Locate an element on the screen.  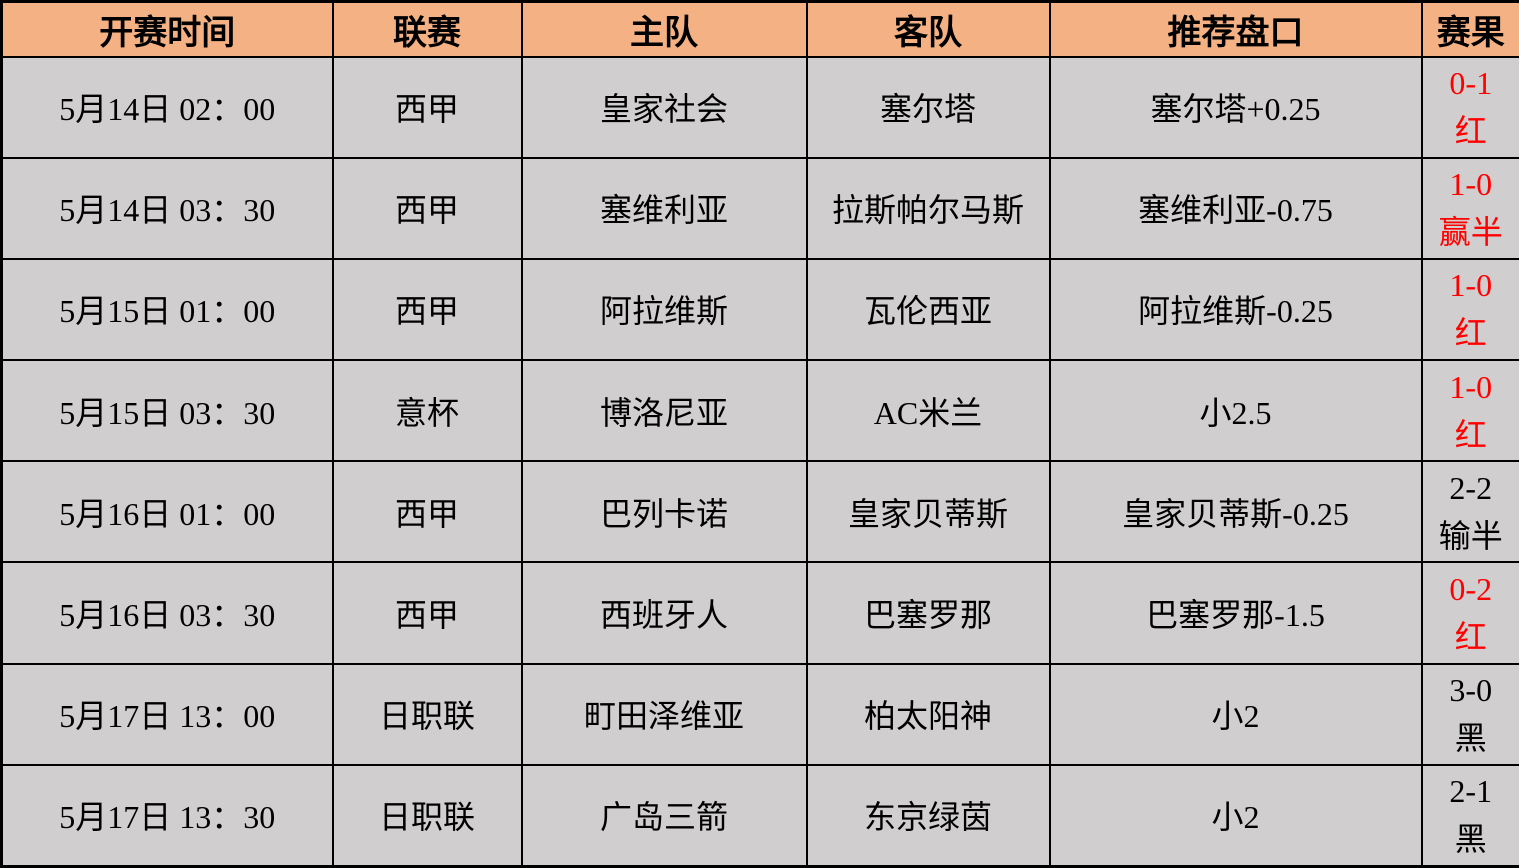
result-score: 0-1 is located at coordinates (1471, 83).